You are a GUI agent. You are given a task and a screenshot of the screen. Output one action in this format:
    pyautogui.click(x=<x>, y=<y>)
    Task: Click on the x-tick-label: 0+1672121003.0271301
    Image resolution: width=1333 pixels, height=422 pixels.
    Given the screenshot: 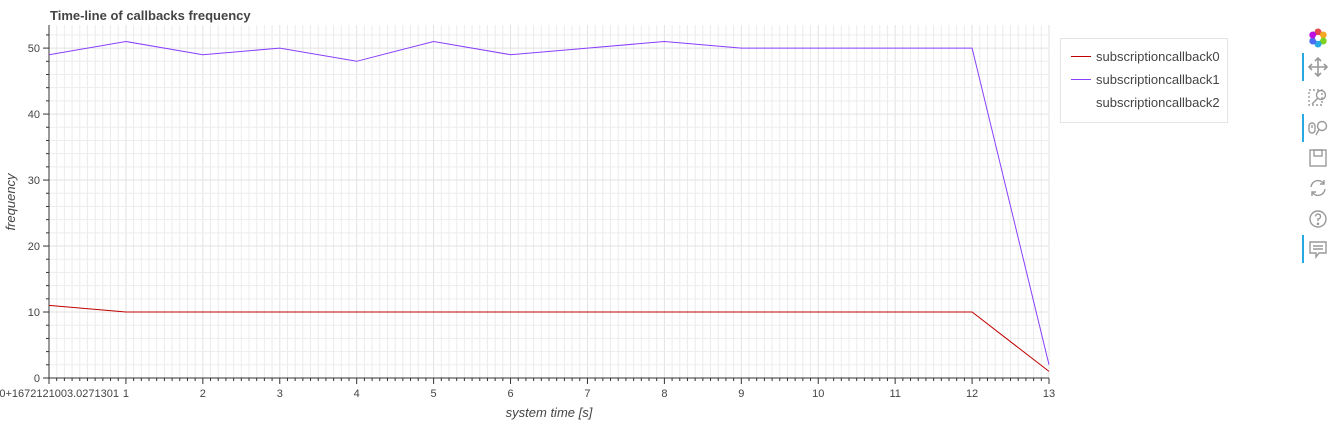 What is the action you would take?
    pyautogui.click(x=59, y=394)
    